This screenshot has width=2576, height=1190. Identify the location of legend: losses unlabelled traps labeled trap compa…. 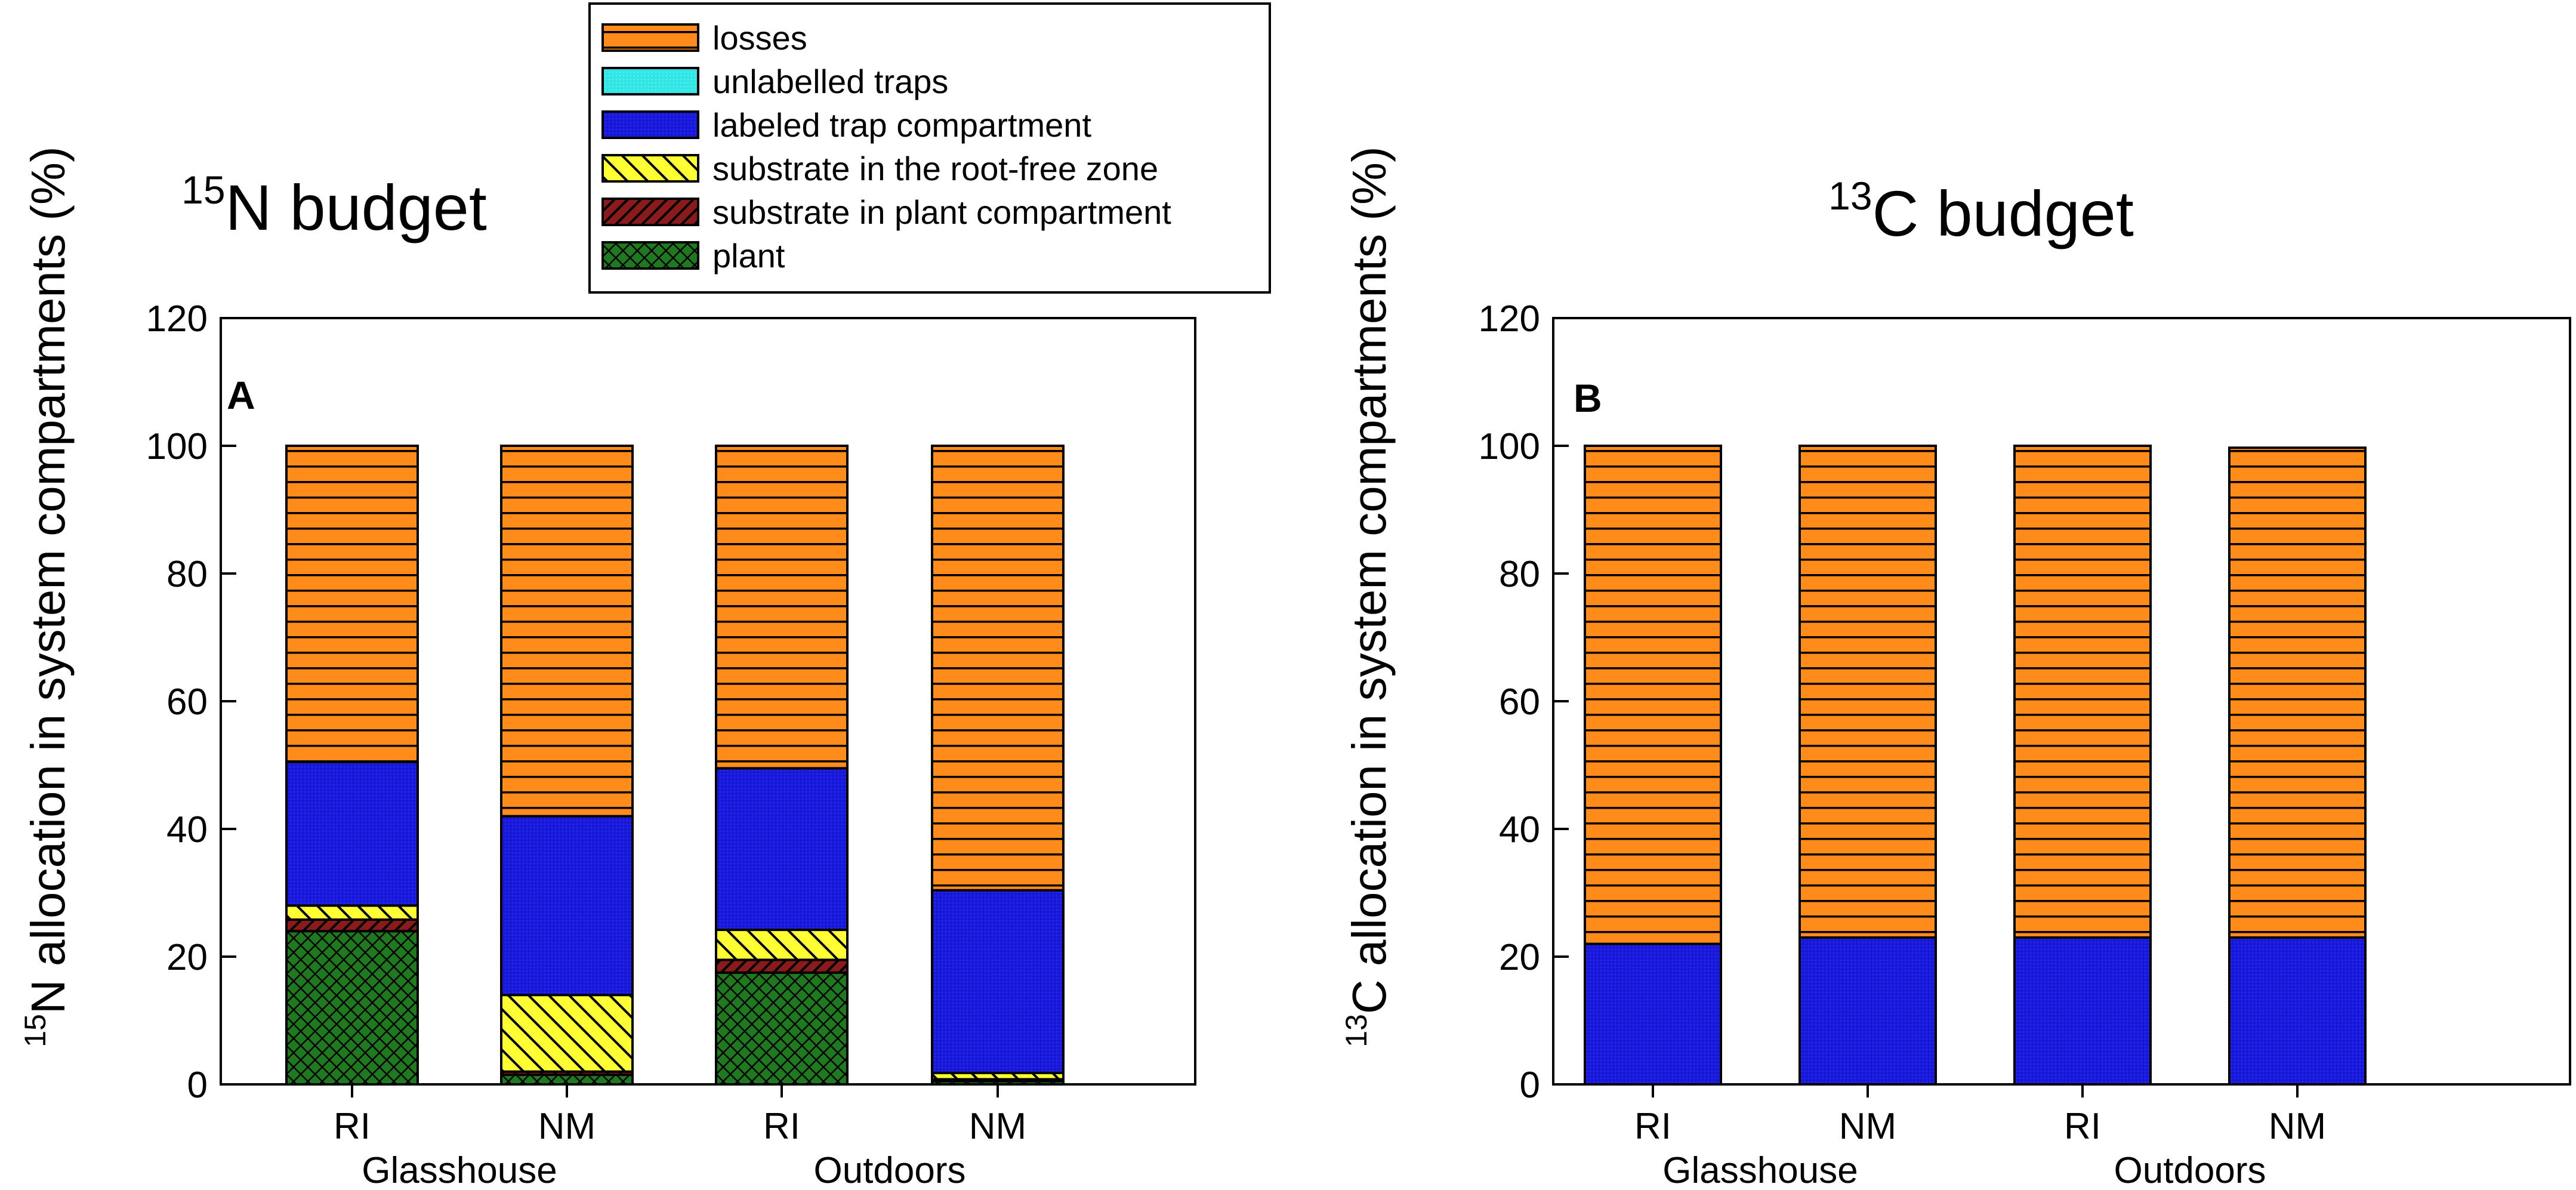
(929, 148).